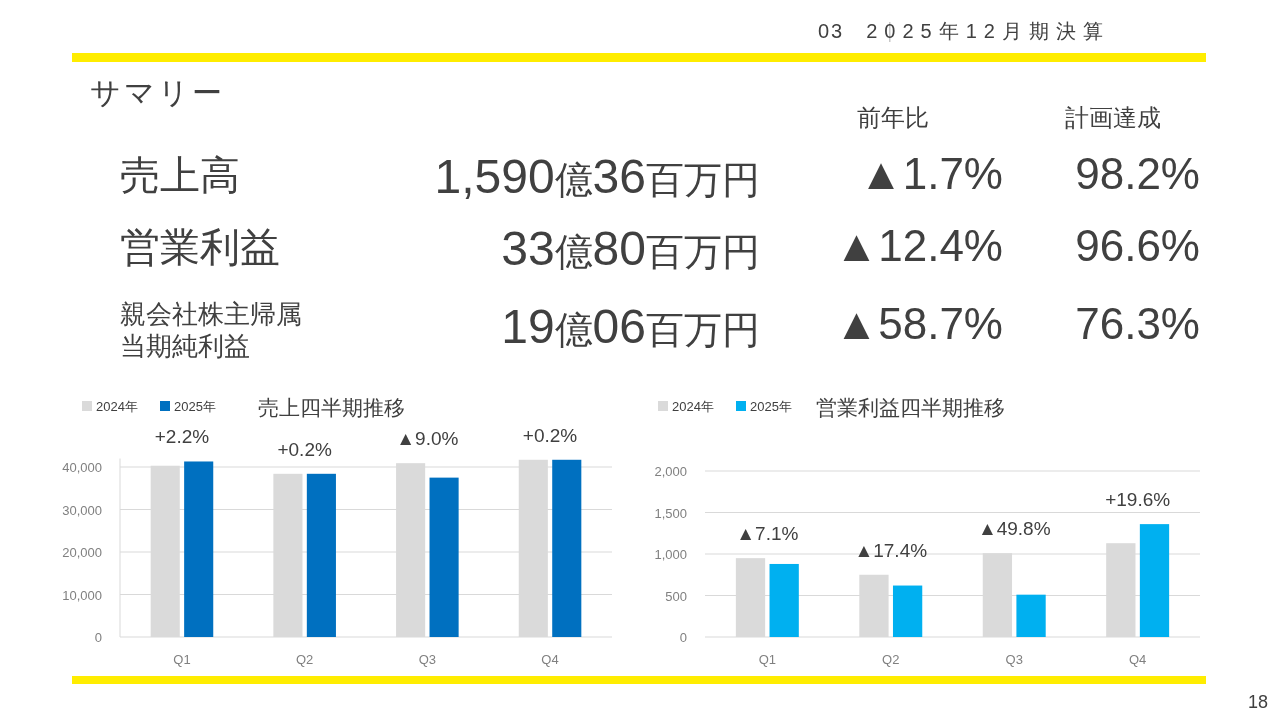 The width and height of the screenshot is (1280, 720). Describe the element at coordinates (910, 407) in the screenshot. I see `chart-title: 営業利益四半期推移` at that location.